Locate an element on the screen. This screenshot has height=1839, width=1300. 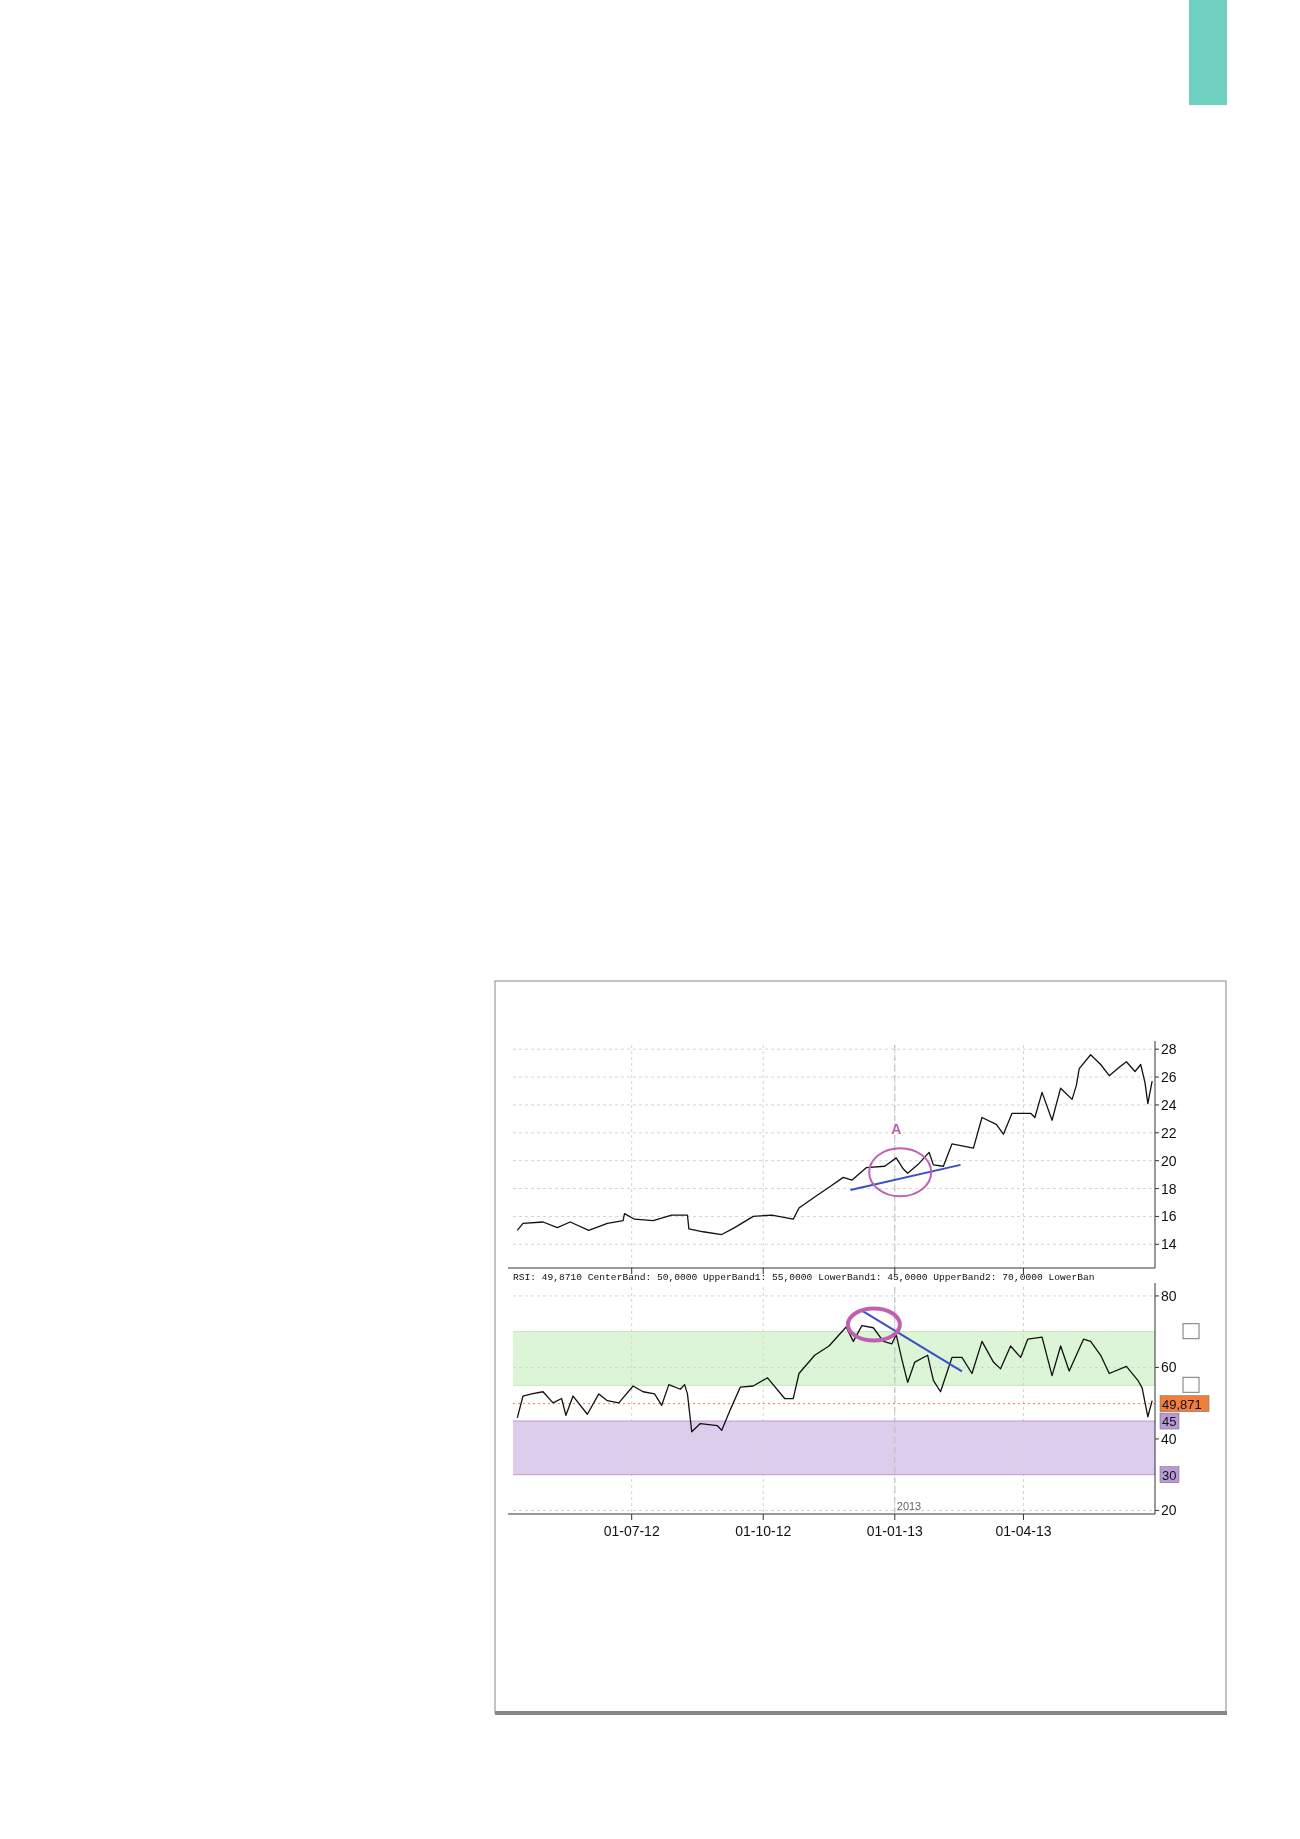
x-tick-label: 01-04-13 is located at coordinates (1023, 1531).